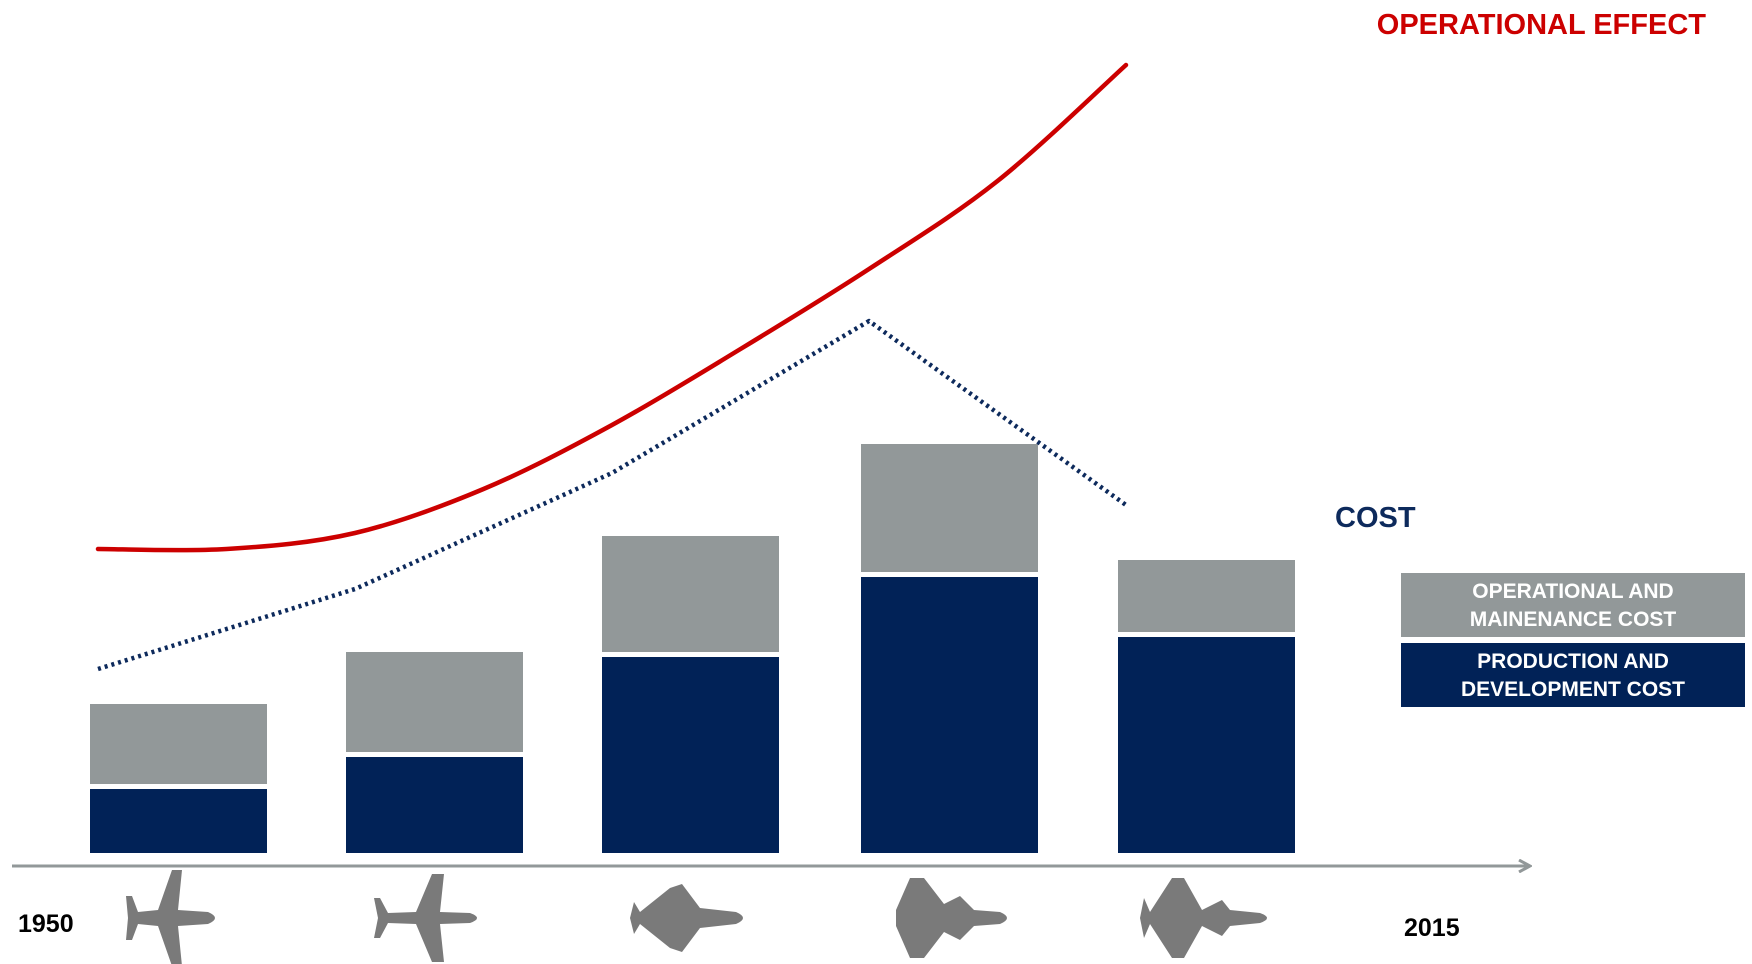 The width and height of the screenshot is (1752, 964). What do you see at coordinates (686, 918) in the screenshot?
I see `aircraft-3-icon` at bounding box center [686, 918].